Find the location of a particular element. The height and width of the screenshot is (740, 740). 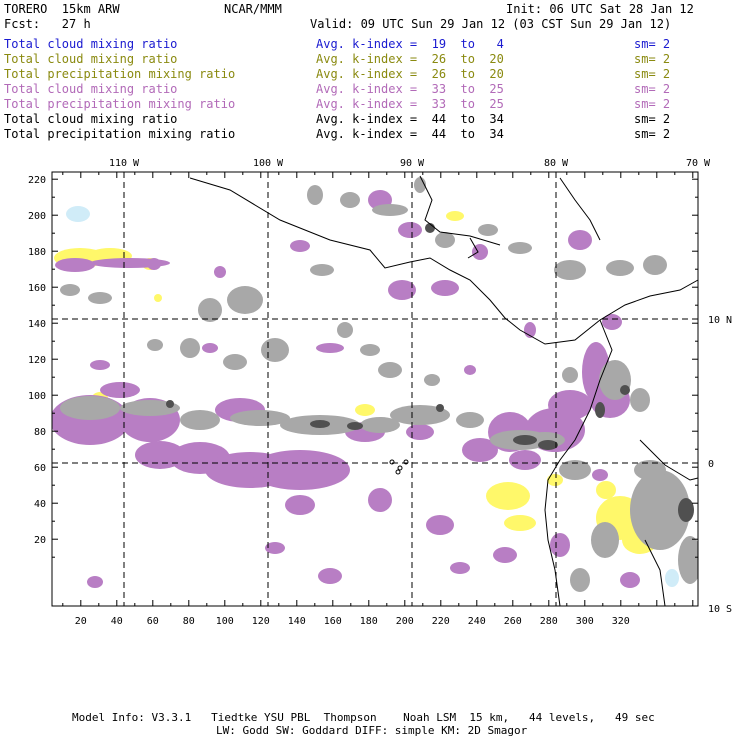

x-tick-label: 20 is located at coordinates (81, 621).